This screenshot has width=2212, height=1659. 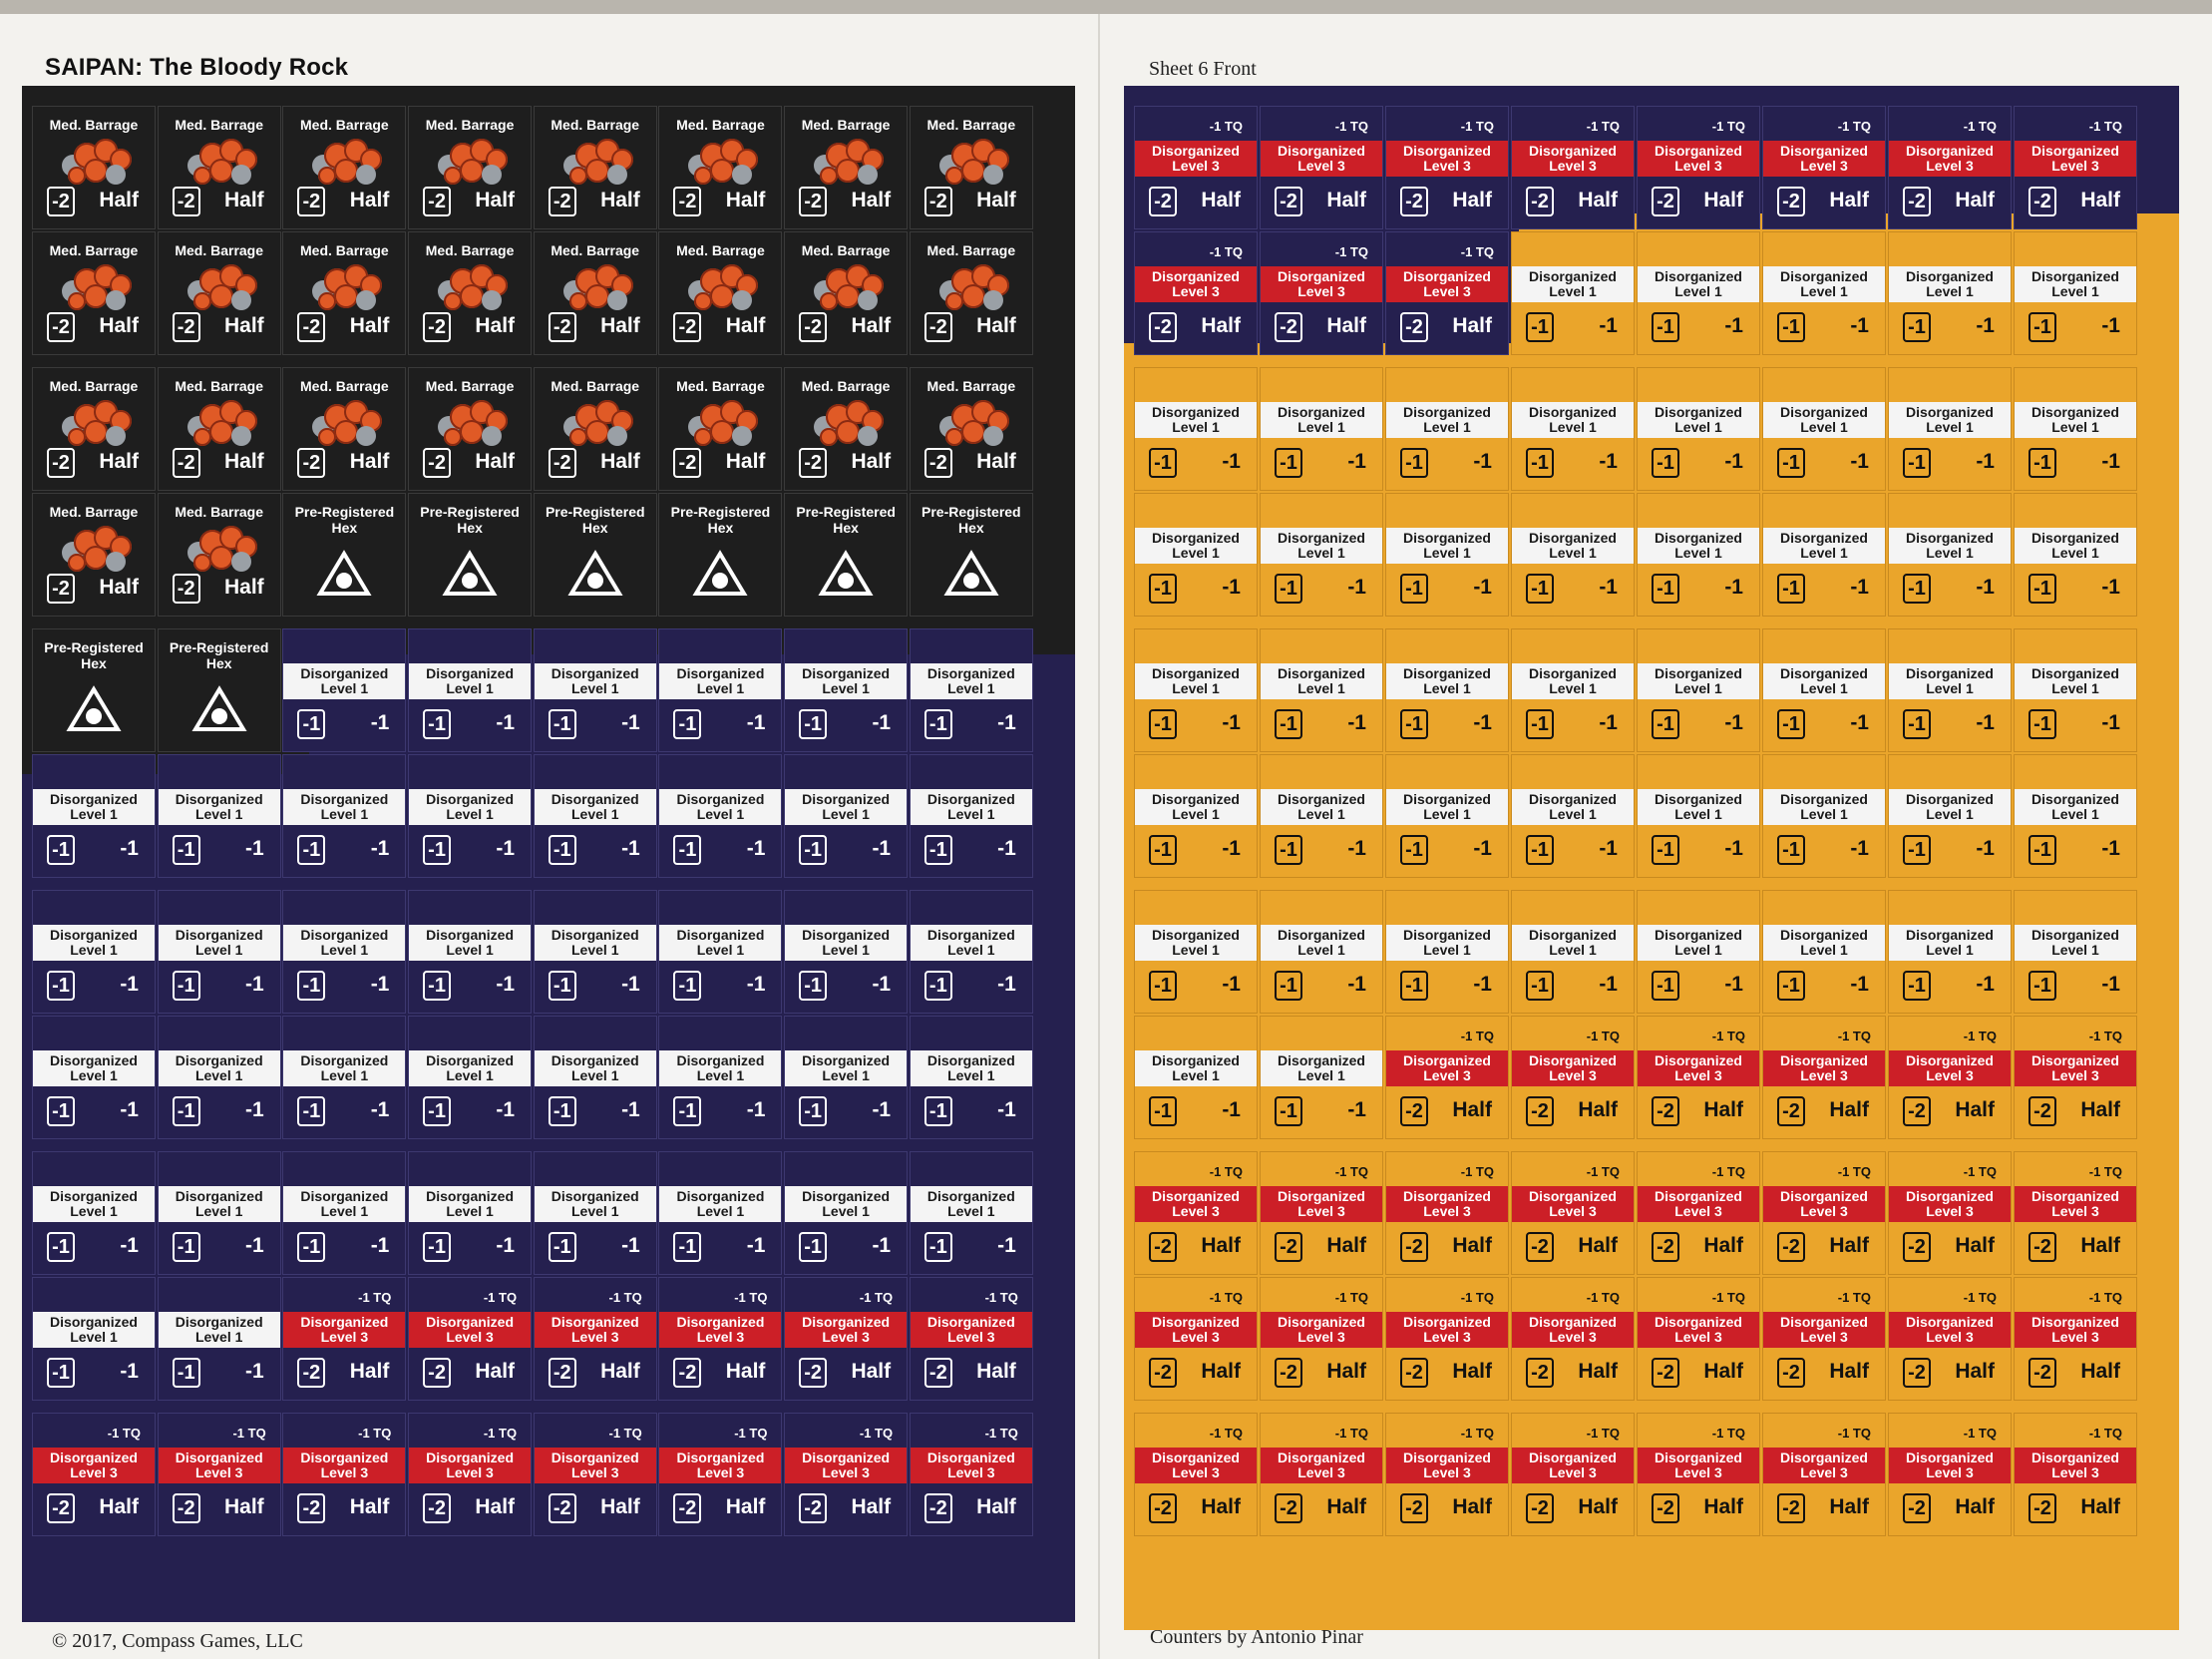 I want to click on counter-name: Pre-Registered Hex, so click(x=344, y=520).